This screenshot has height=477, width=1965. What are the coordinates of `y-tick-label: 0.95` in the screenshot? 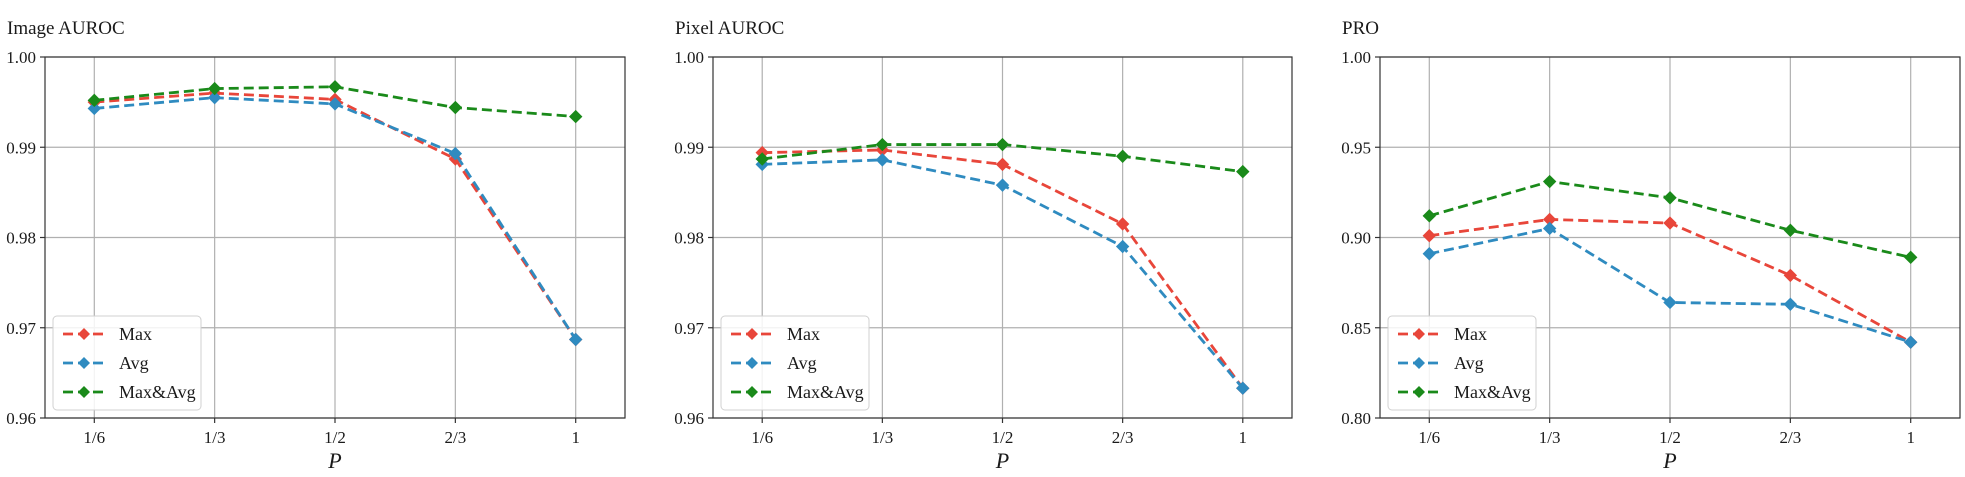 It's located at (1356, 147).